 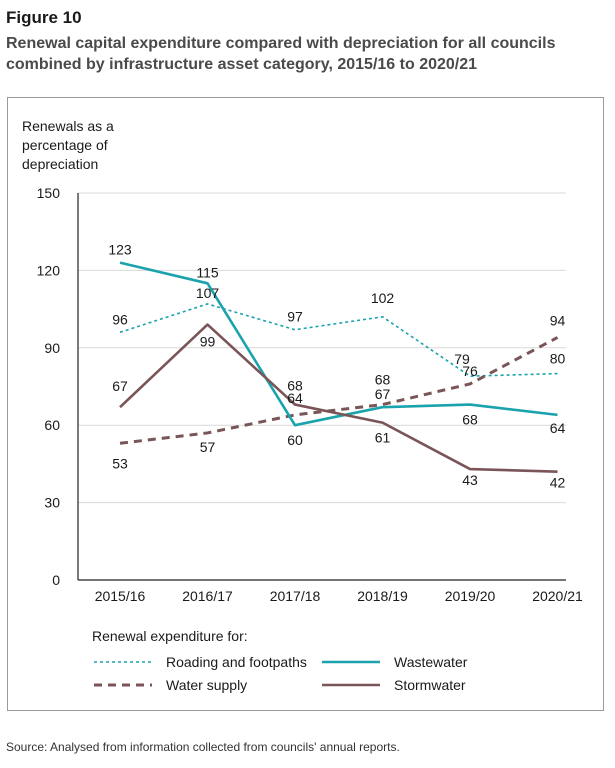 What do you see at coordinates (383, 380) in the screenshot?
I see `data-label-water-supply: 68` at bounding box center [383, 380].